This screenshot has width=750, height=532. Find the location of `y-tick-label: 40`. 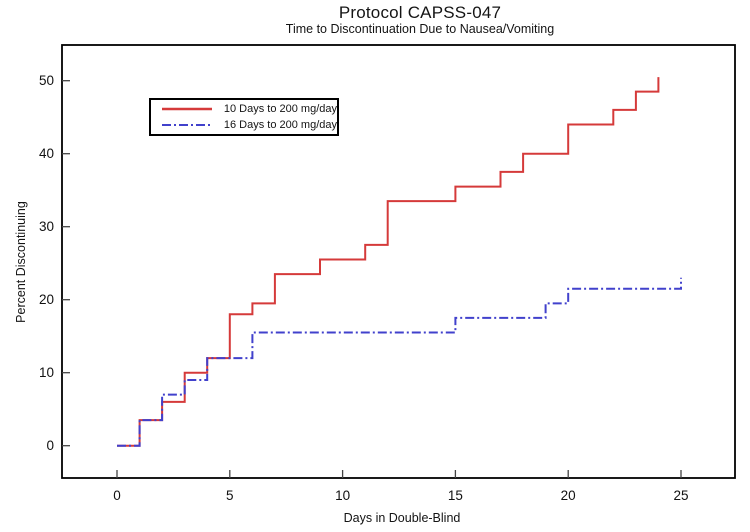

y-tick-label: 40 is located at coordinates (46, 153).